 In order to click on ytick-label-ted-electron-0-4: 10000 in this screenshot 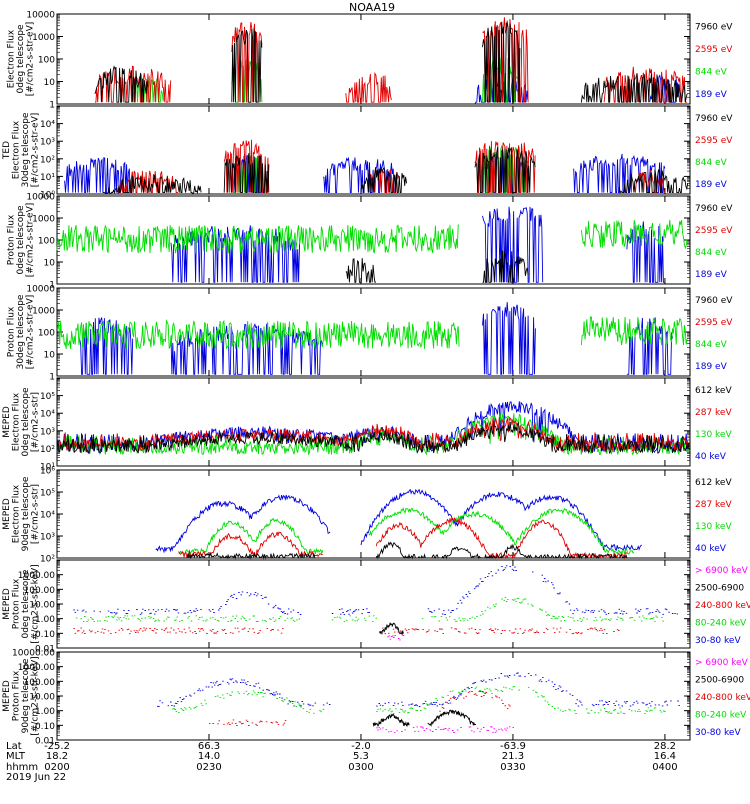, I will do `click(40, 16)`.